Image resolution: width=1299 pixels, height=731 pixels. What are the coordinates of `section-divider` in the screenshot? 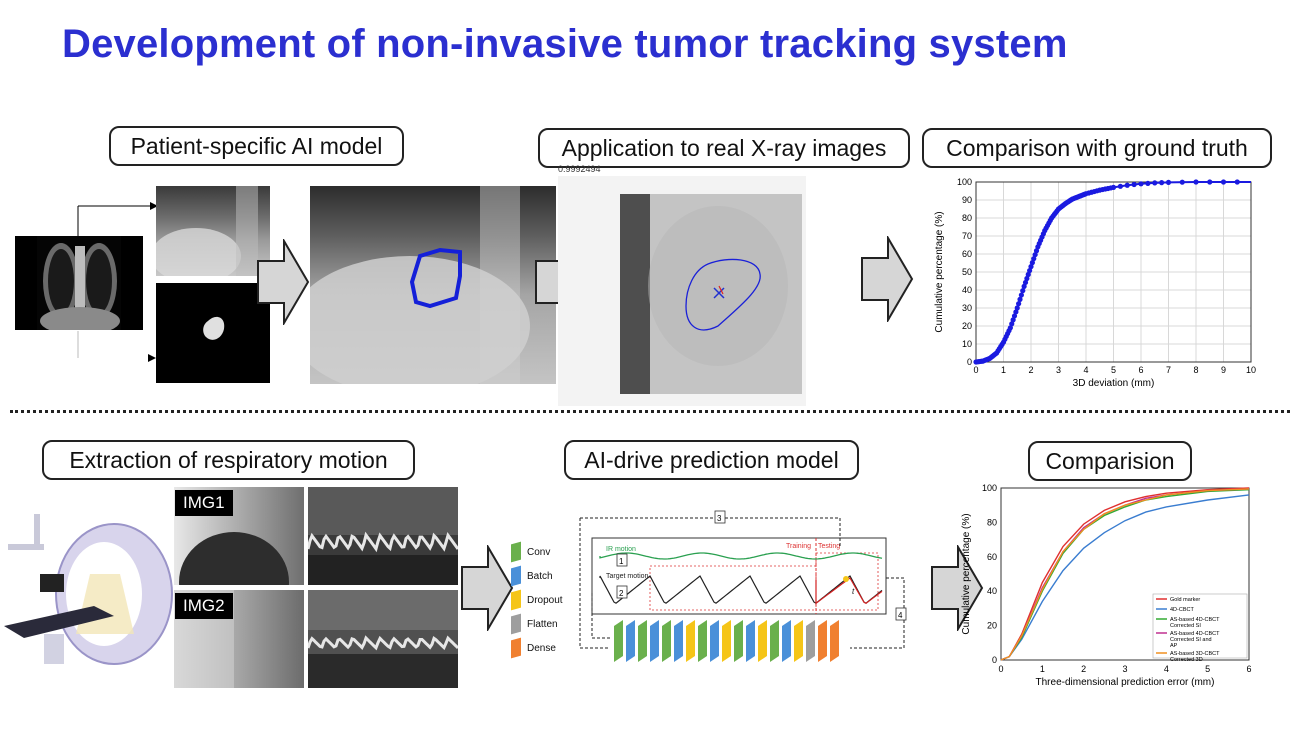 It's located at (650, 411).